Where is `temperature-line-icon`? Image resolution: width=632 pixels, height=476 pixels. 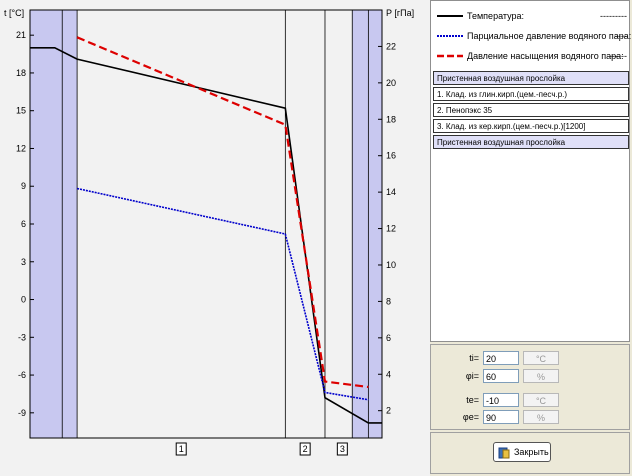 temperature-line-icon is located at coordinates (450, 16).